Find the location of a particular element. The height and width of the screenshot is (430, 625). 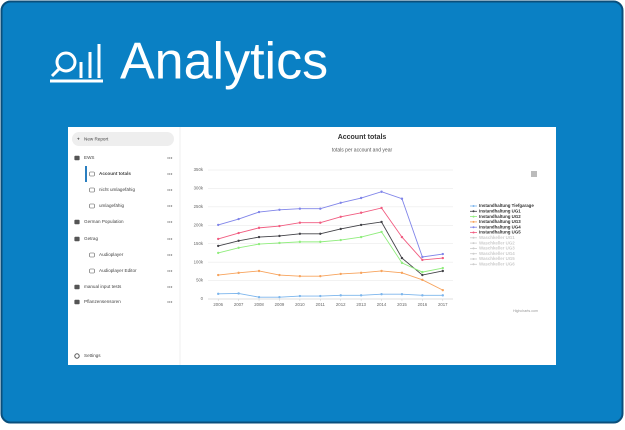

legend-entry: Instandhaltung Tiefgarage is located at coordinates (506, 205).